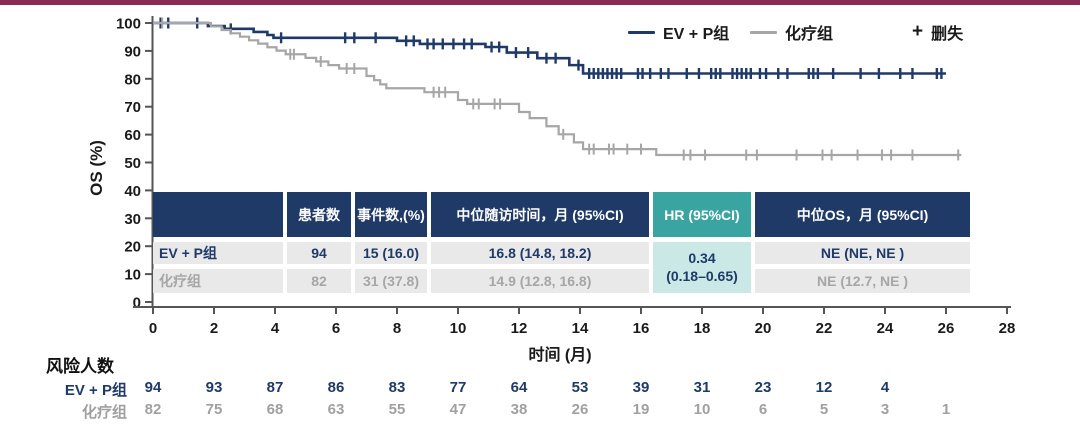 This screenshot has height=443, width=1080. Describe the element at coordinates (702, 387) in the screenshot. I see `risk-value-evp-m18: 31` at that location.